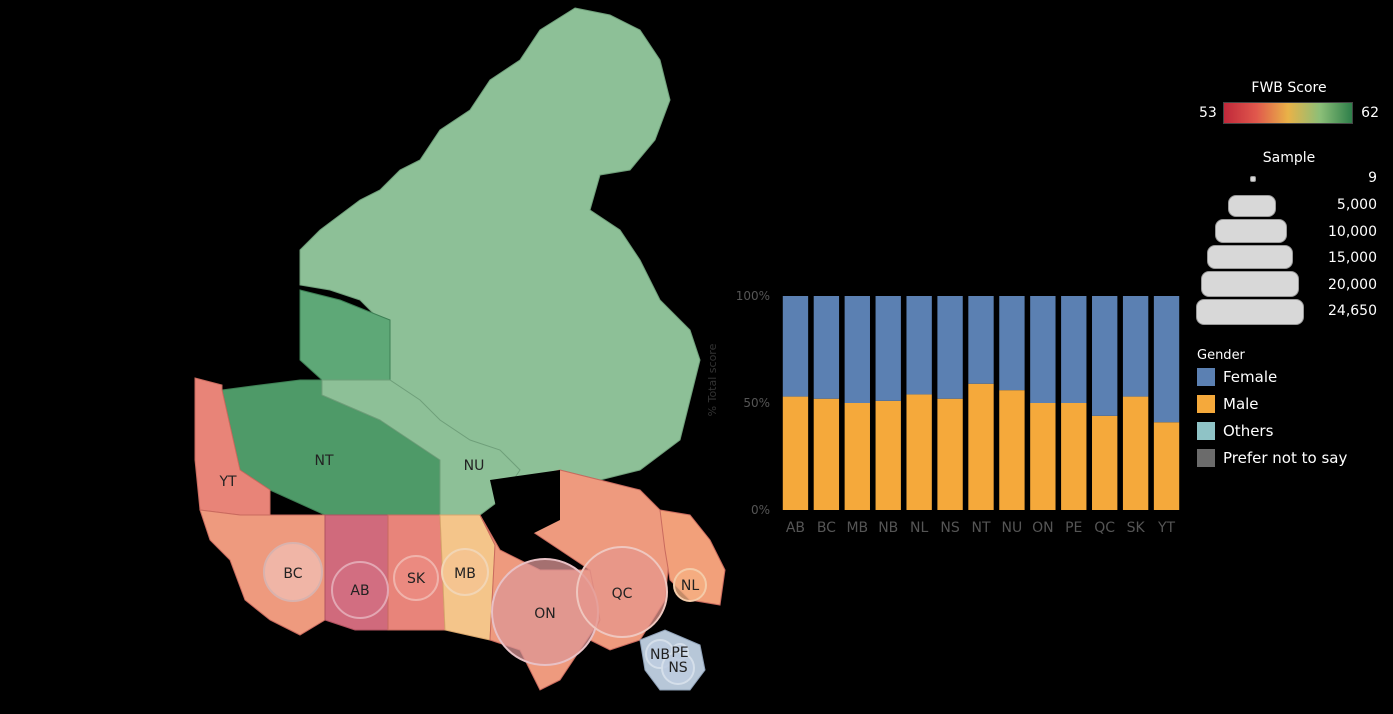 The height and width of the screenshot is (714, 1393). Describe the element at coordinates (474, 466) in the screenshot. I see `label-NU: NU` at that location.